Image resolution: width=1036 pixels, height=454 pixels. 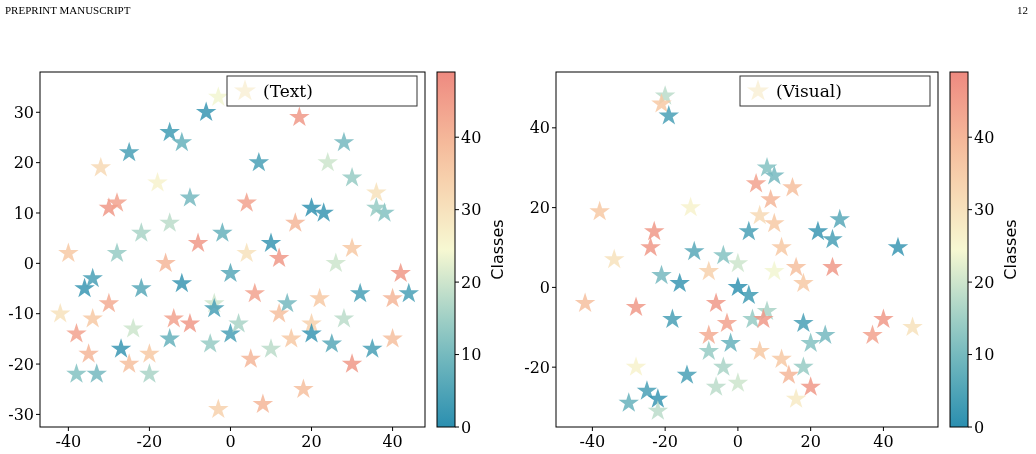 I want to click on legend-label: (Visual), so click(x=809, y=90).